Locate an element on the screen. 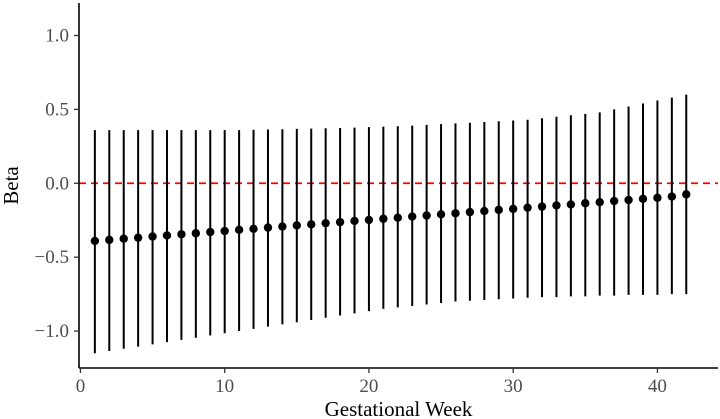  y-axis: −1.0 −0.5 0.0 0.5 1.0 is located at coordinates (57, 184).